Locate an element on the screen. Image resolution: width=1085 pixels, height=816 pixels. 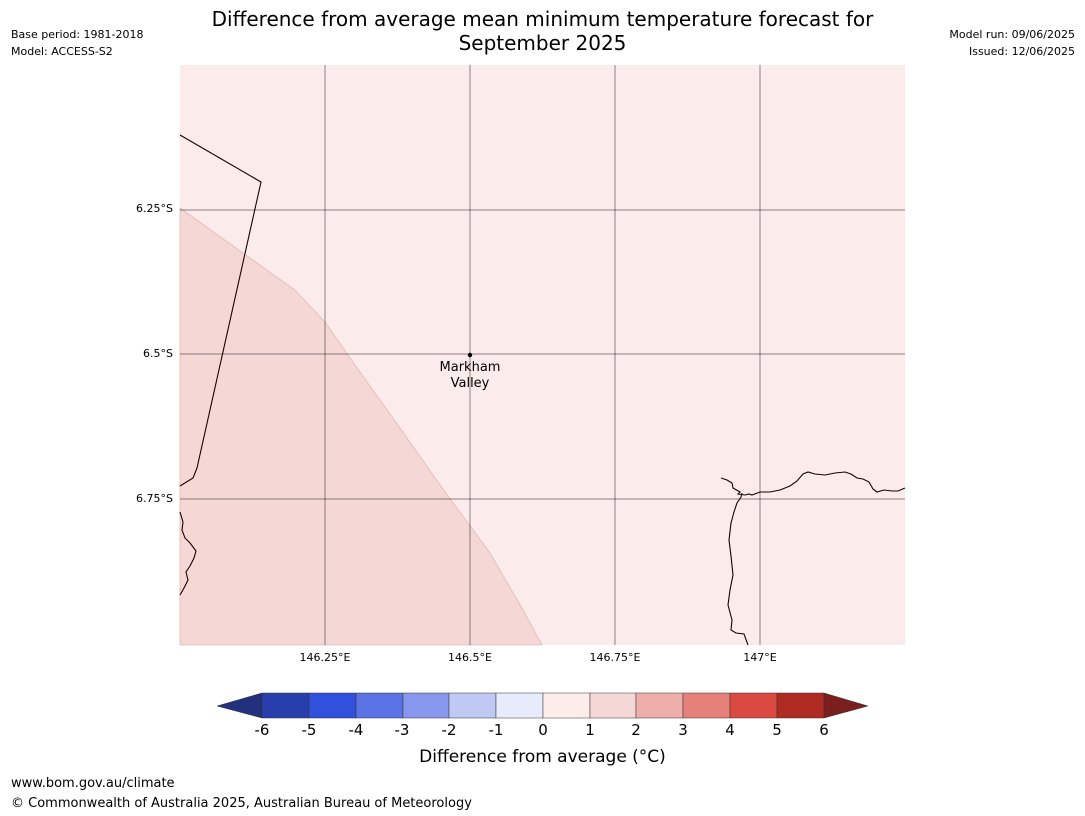
colorbar-tick: -3 is located at coordinates (402, 730).